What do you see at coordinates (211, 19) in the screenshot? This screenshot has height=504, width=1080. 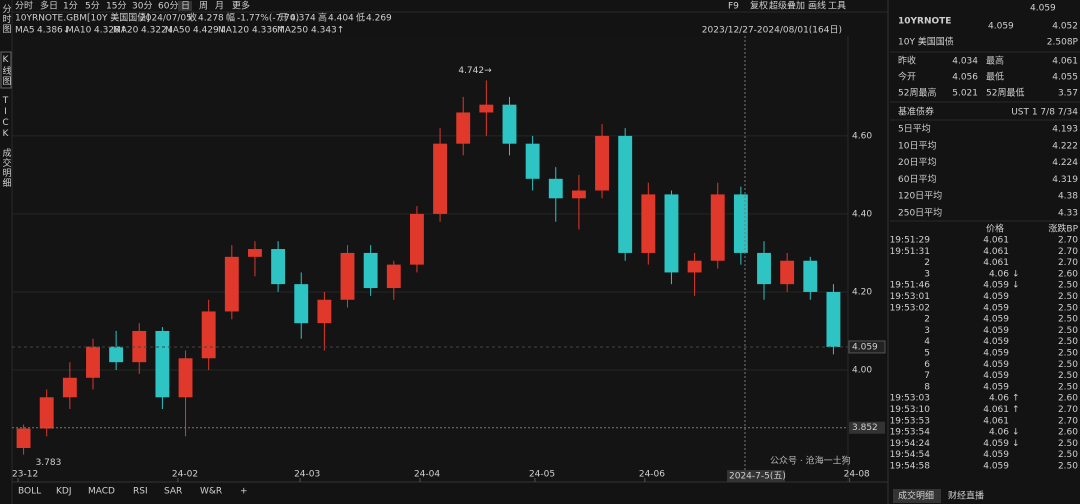 I see `info-close: 4.278` at bounding box center [211, 19].